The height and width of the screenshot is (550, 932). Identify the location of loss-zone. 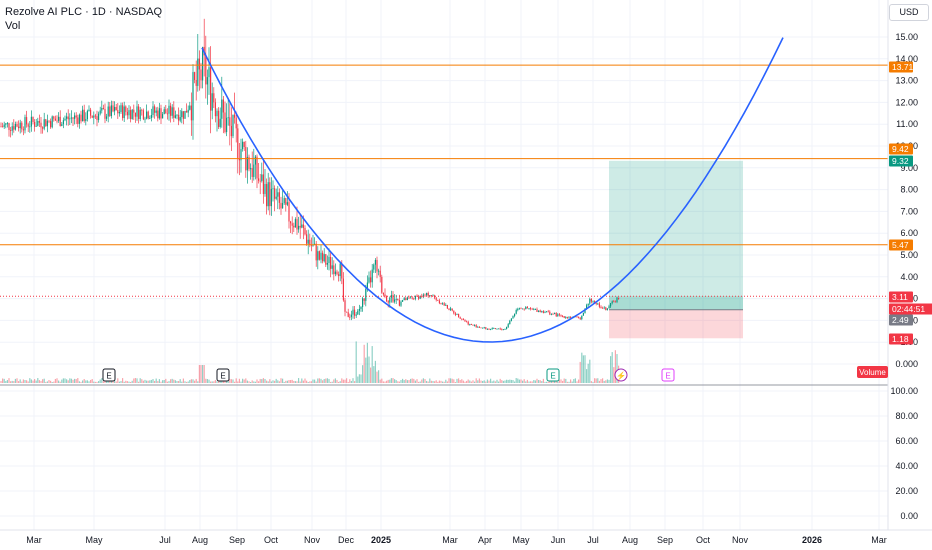
(676, 324).